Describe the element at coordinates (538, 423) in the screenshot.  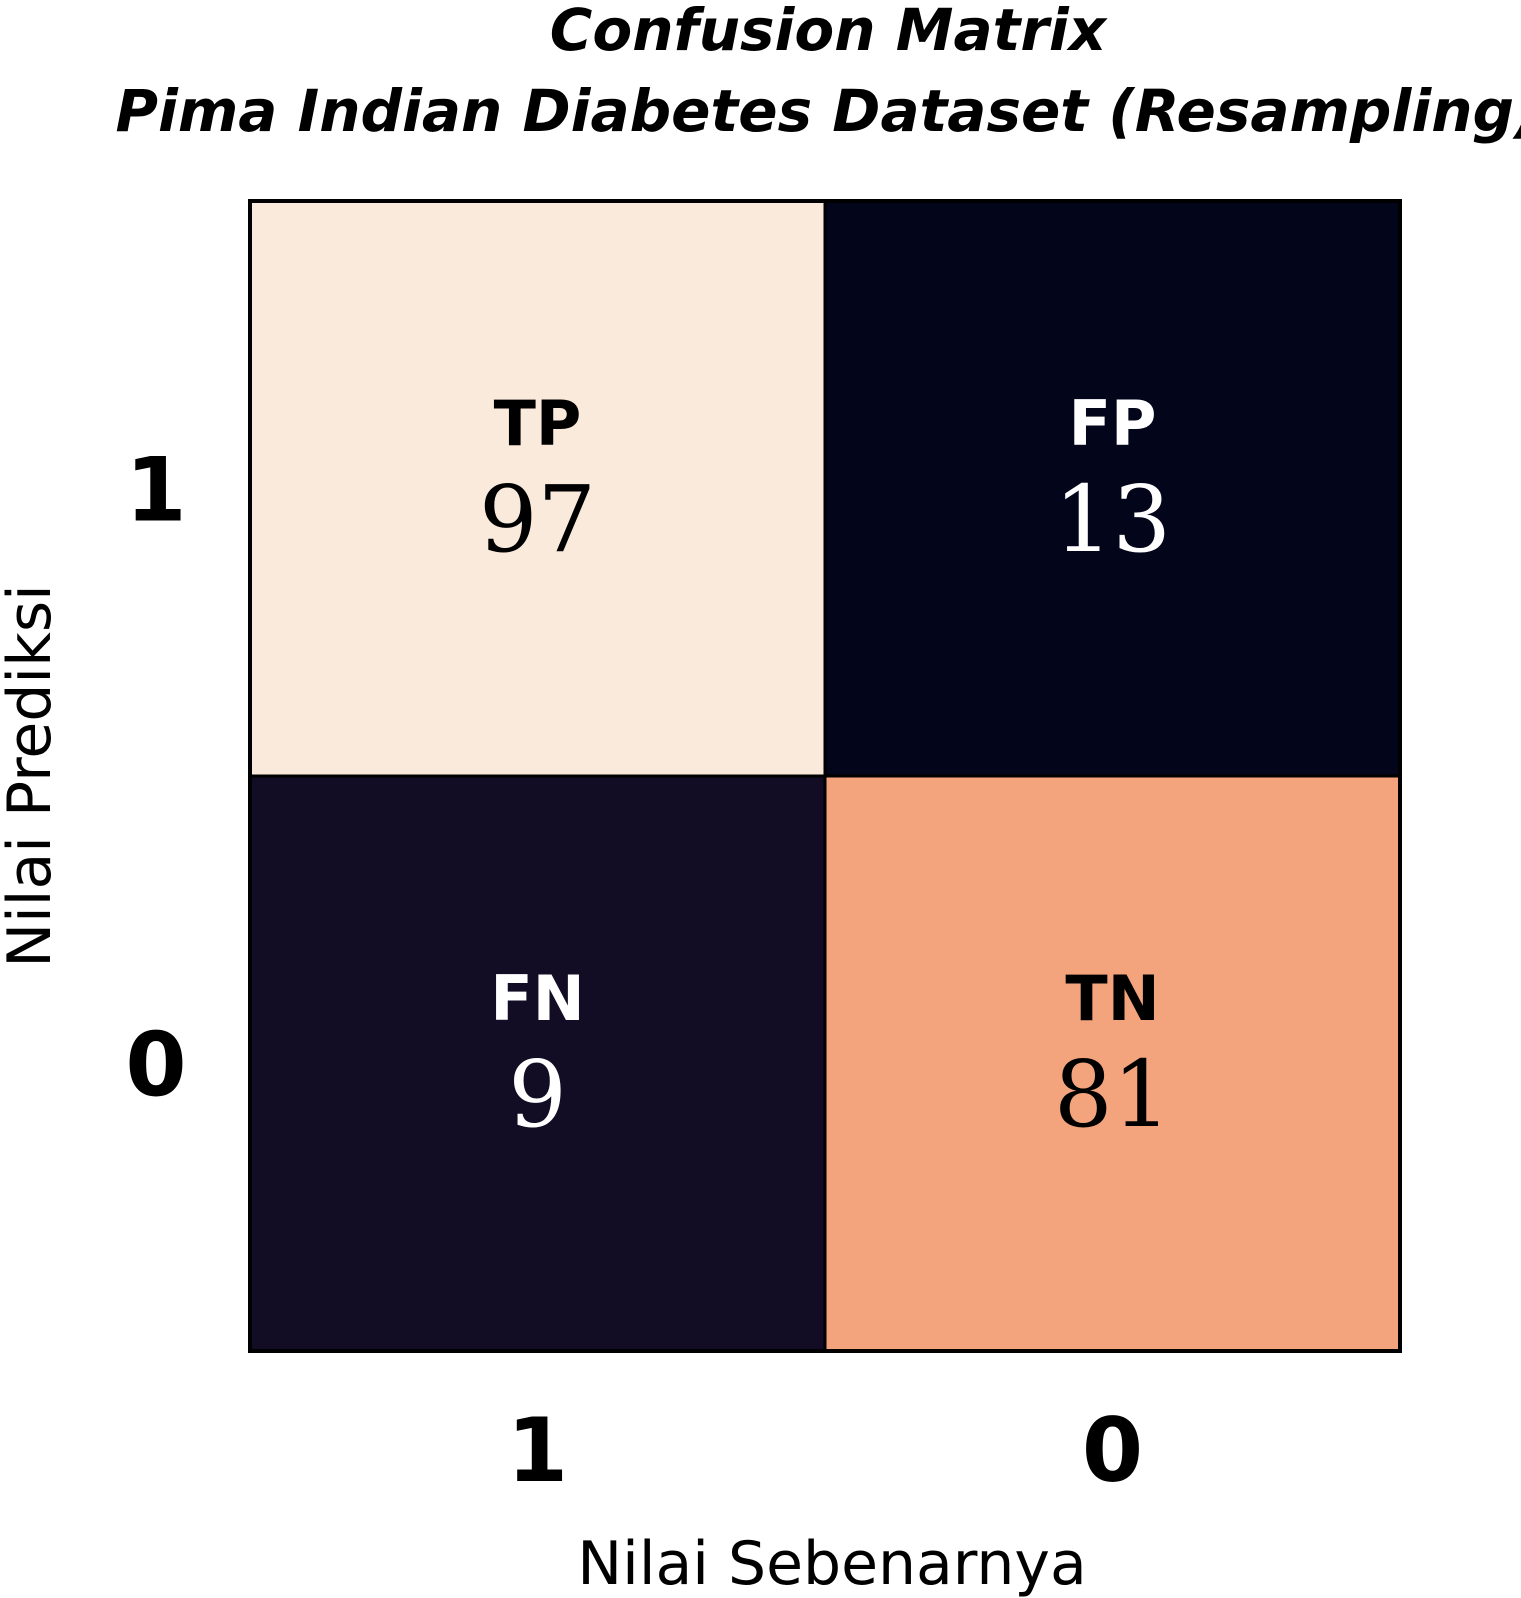
I see `cell-label-tp: TP` at that location.